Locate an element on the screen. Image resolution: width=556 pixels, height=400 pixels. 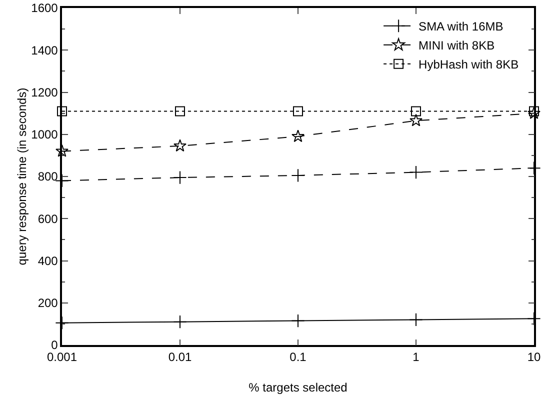
x-tick-label: 0.01 is located at coordinates (180, 357).